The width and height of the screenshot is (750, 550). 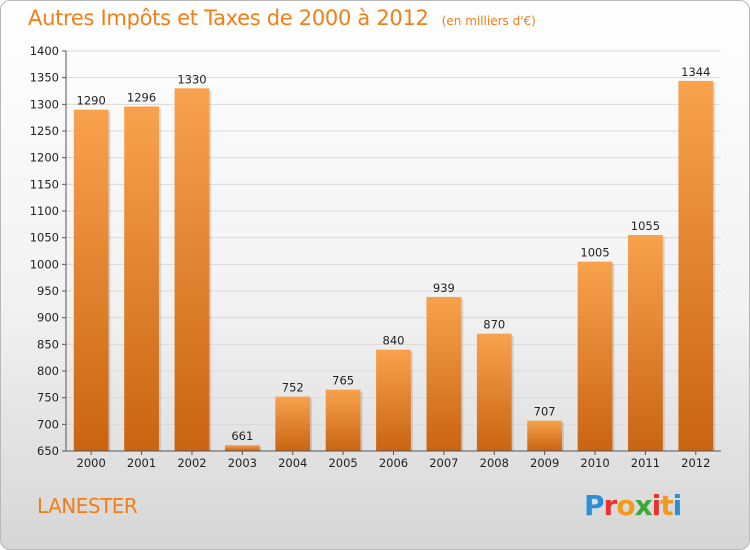 What do you see at coordinates (191, 463) in the screenshot?
I see `x-tick-label-2002: 2002` at bounding box center [191, 463].